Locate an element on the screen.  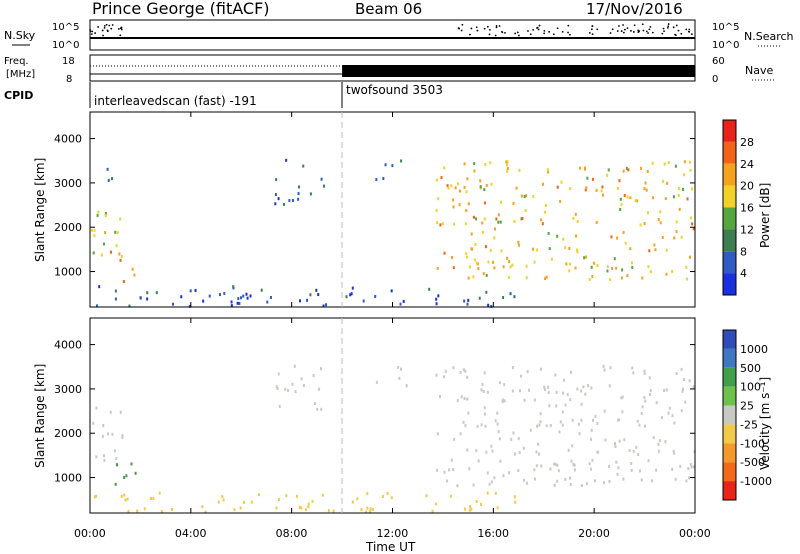
y-tick-label: 1000 is located at coordinates (68, 478).